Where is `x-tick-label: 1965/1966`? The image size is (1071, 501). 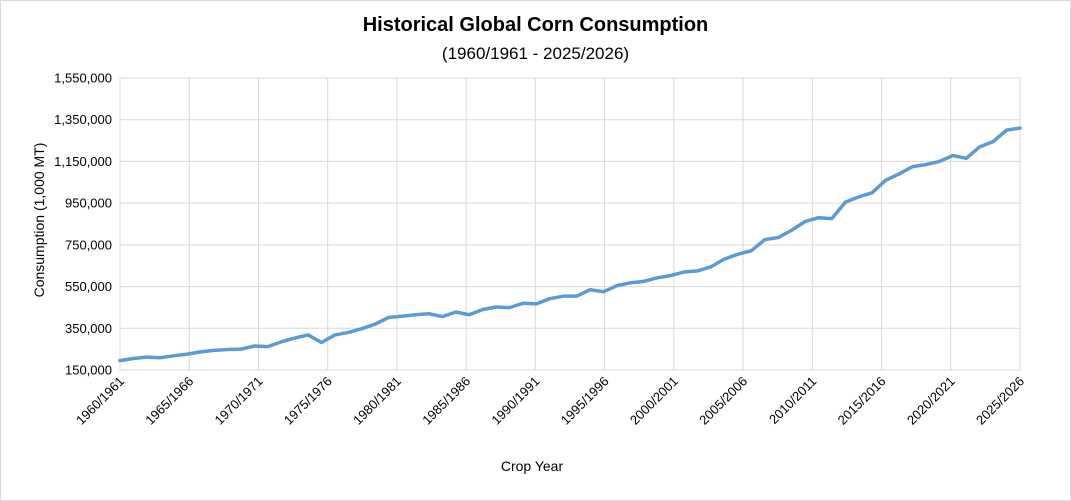
x-tick-label: 1965/1966 is located at coordinates (169, 401).